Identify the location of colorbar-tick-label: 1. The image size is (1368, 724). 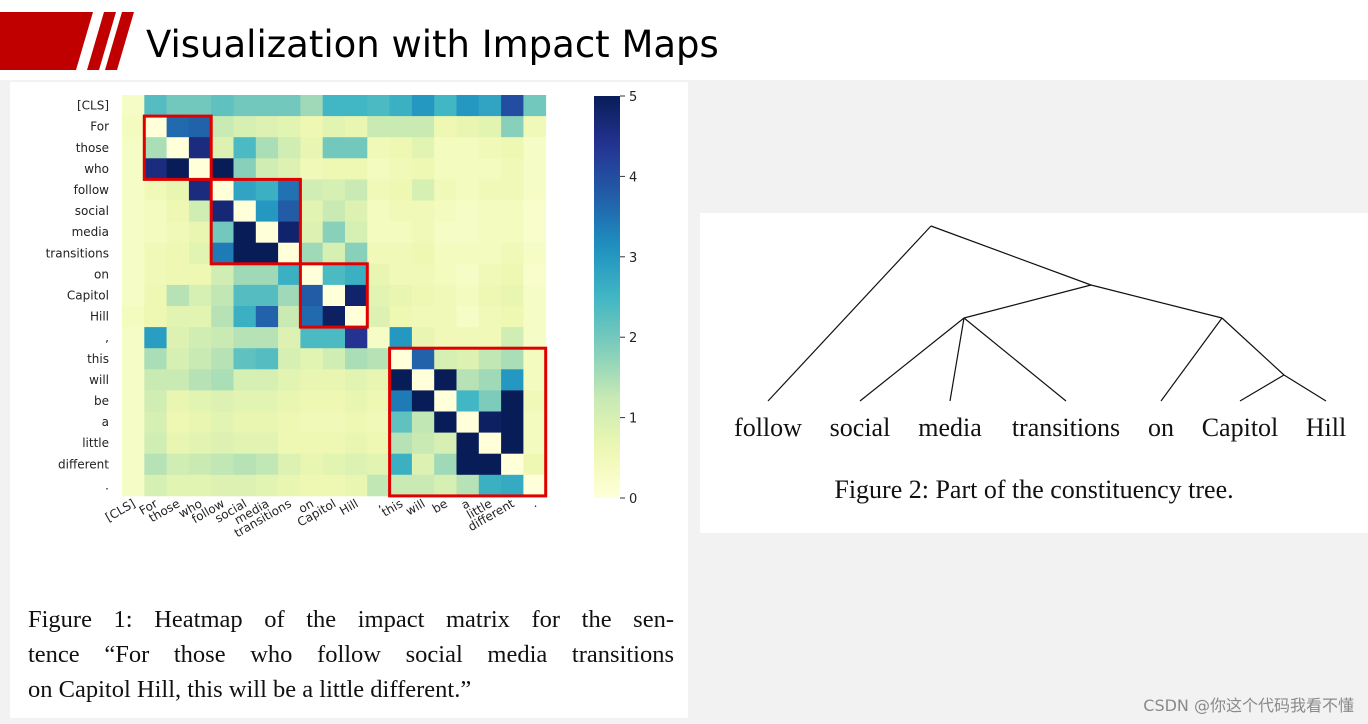
(633, 419).